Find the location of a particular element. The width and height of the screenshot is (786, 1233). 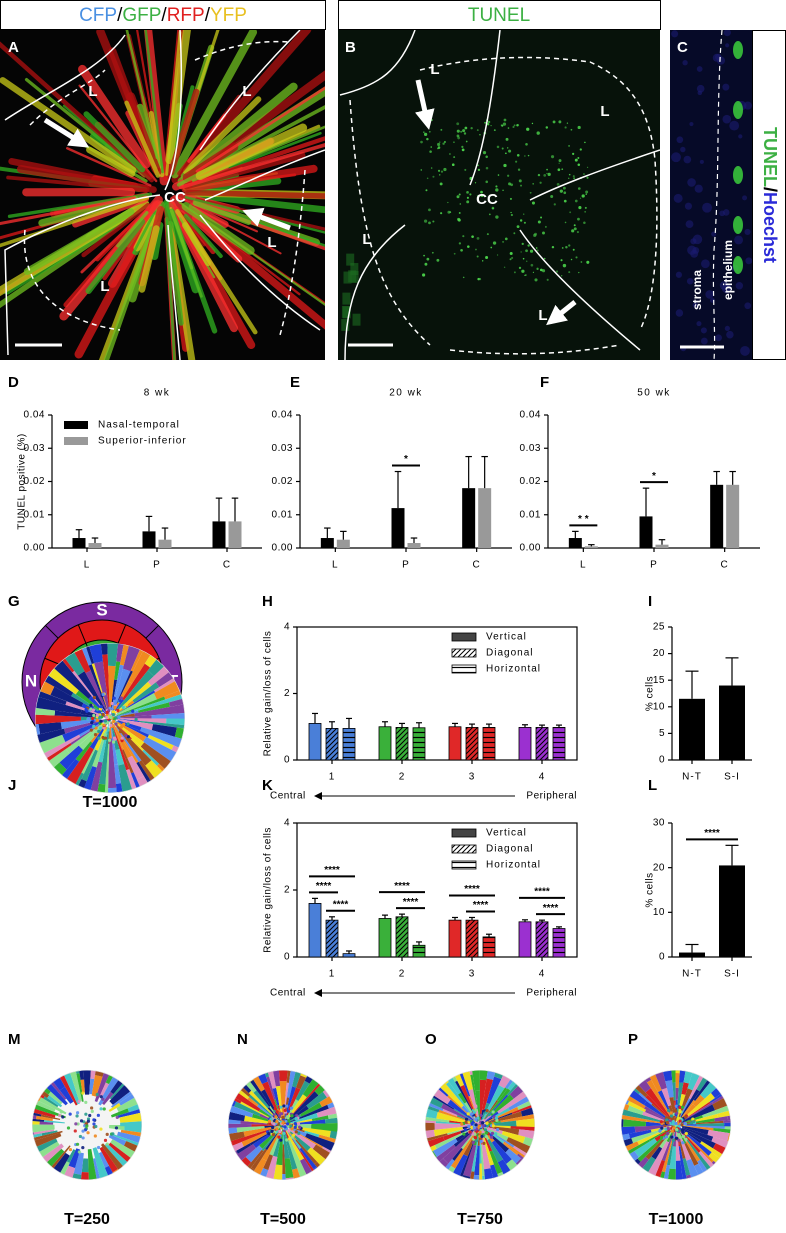

significance-label: * * is located at coordinates (583, 519).